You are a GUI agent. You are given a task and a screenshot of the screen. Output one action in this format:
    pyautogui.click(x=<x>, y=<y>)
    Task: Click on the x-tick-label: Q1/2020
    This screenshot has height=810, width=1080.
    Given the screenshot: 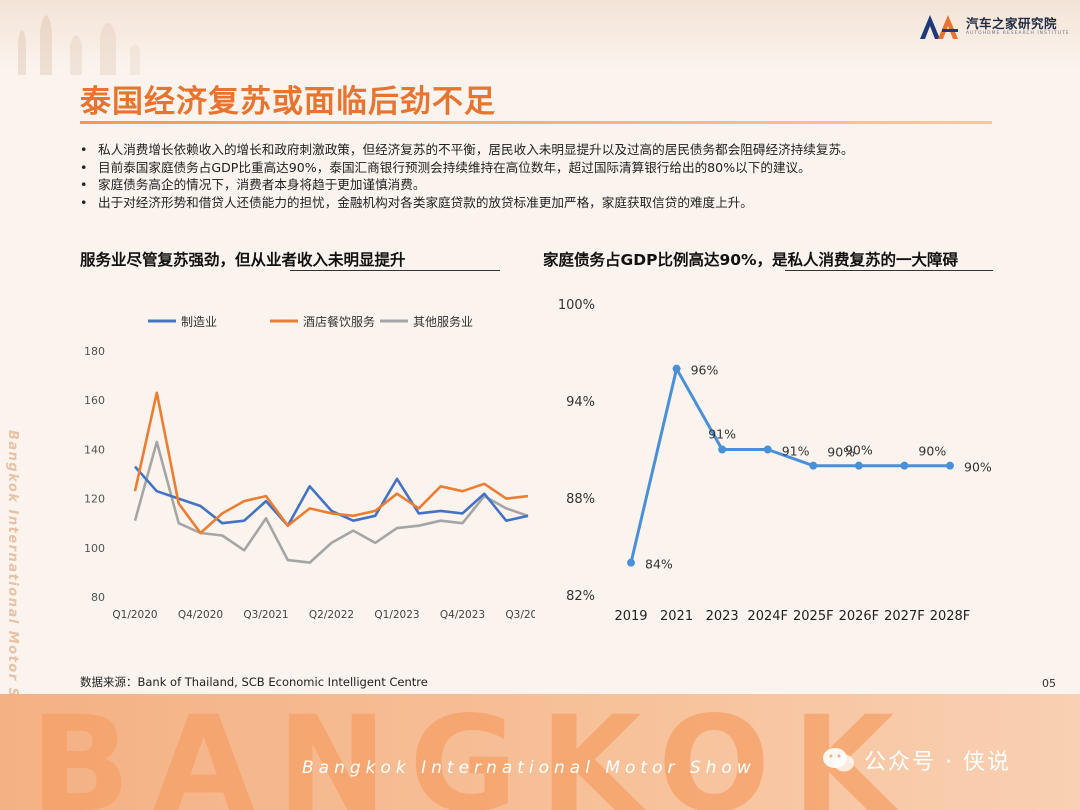 What is the action you would take?
    pyautogui.click(x=134, y=615)
    